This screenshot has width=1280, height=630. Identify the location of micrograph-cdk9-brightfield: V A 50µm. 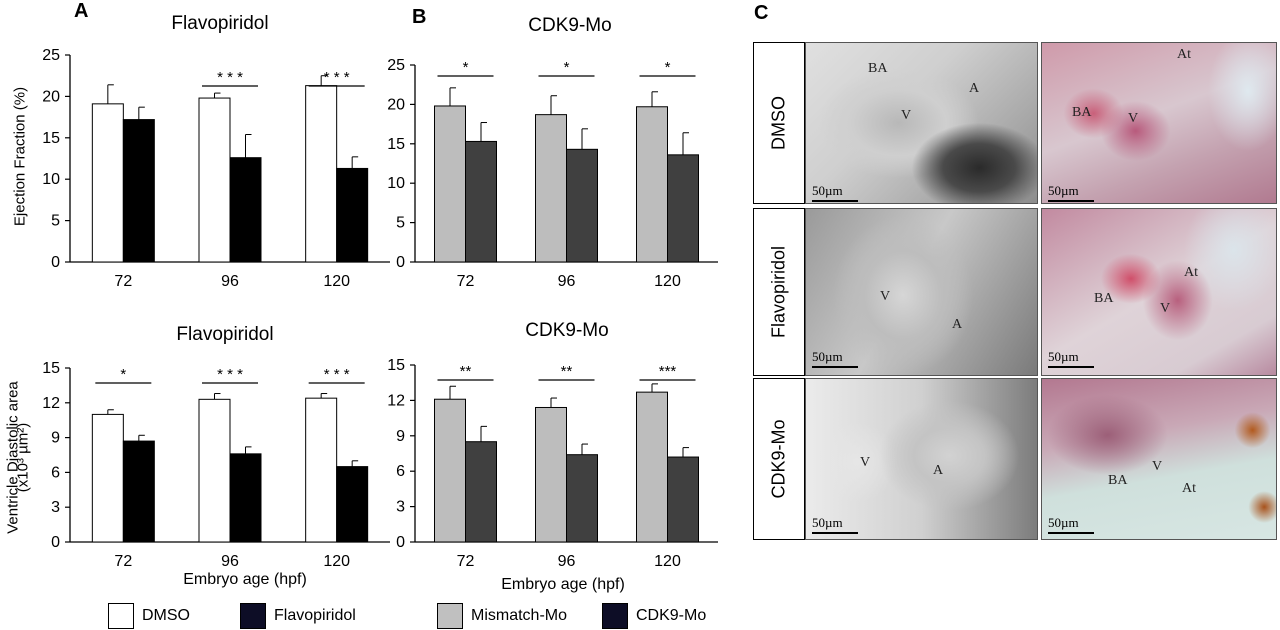
(921, 459).